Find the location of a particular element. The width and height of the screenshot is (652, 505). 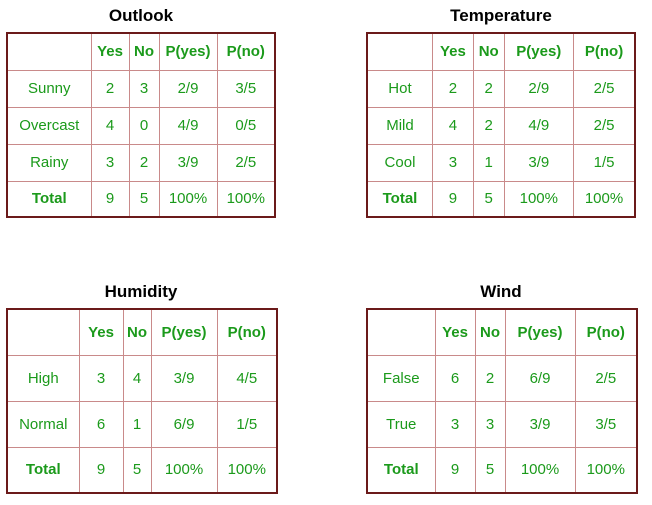

p-no: 3/5 is located at coordinates (606, 424).